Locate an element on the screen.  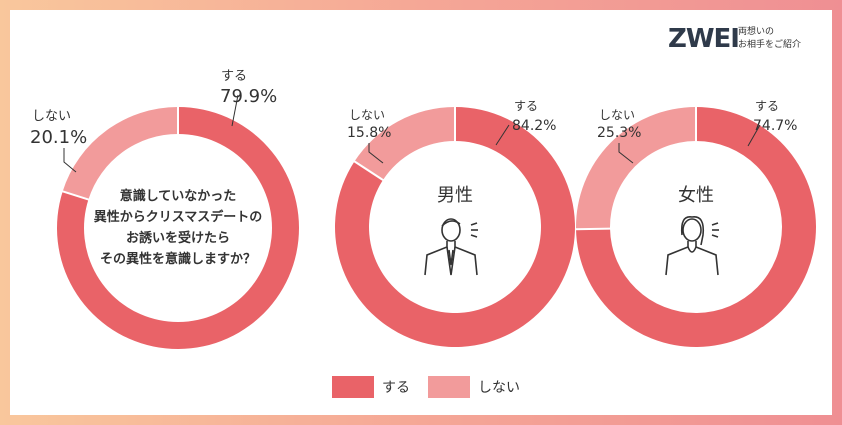
donut-0-question-line-3: その異性を意識しますか？ is located at coordinates (178, 259).